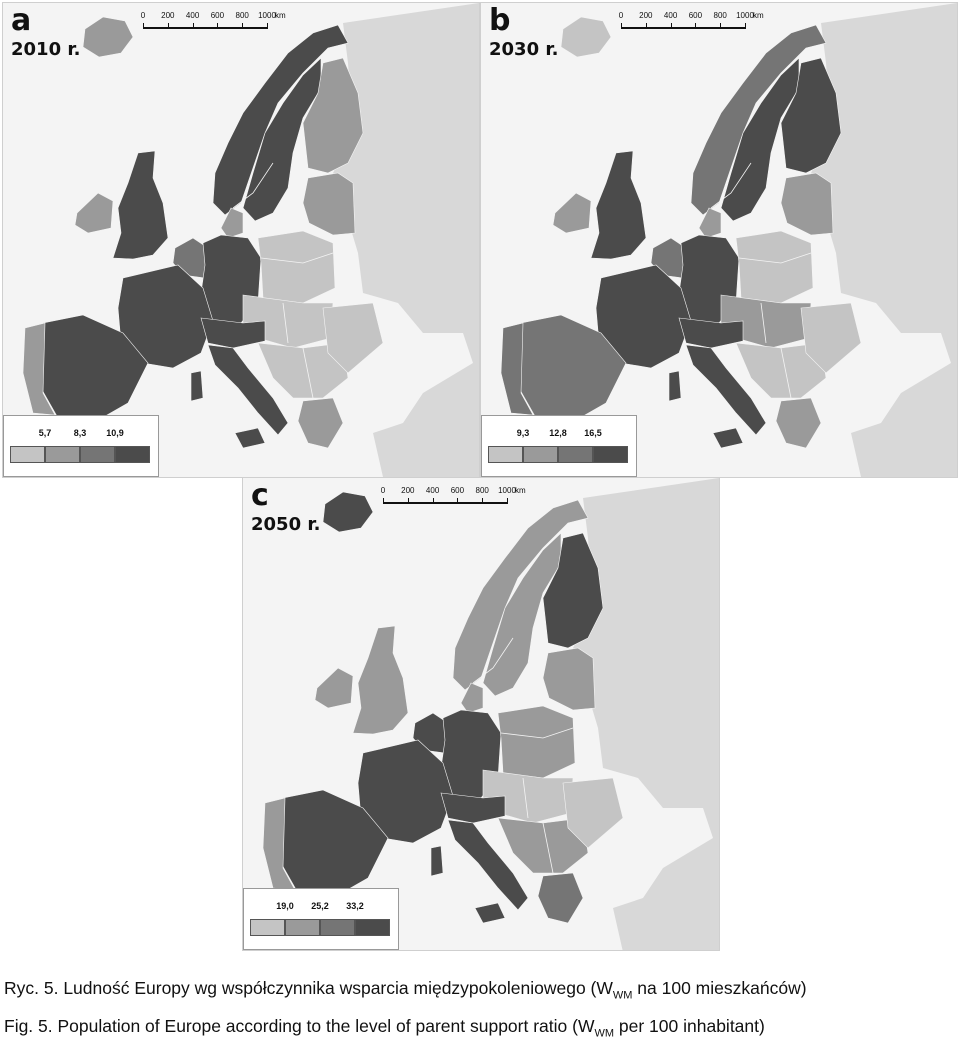 The image size is (960, 1042). What do you see at coordinates (355, 906) in the screenshot?
I see `legend-break-label: 33,2` at bounding box center [355, 906].